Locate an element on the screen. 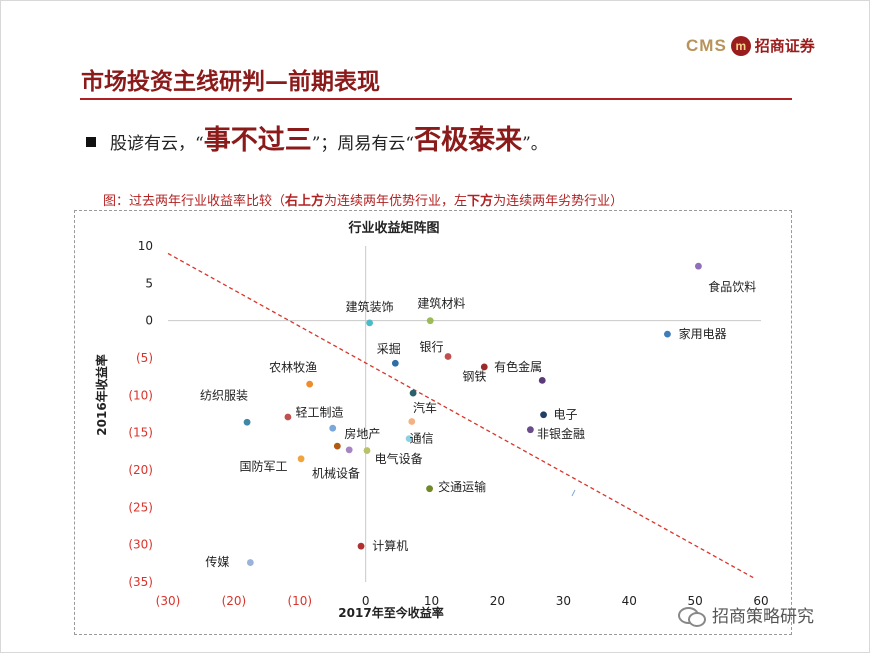 This screenshot has height=653, width=870. caption-bold1: 右上方 is located at coordinates (305, 201).